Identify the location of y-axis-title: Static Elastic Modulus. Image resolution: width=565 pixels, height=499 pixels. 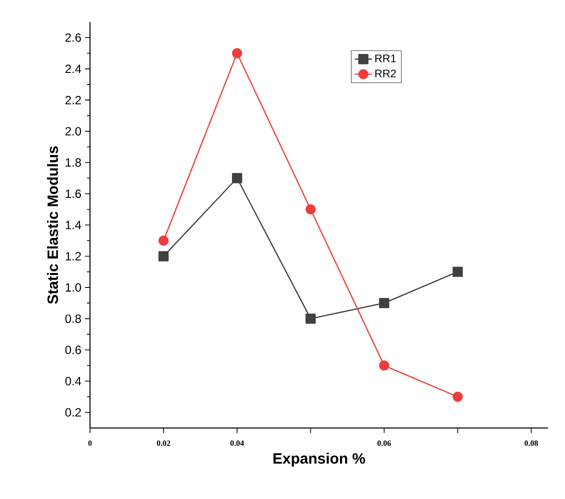
(52, 225).